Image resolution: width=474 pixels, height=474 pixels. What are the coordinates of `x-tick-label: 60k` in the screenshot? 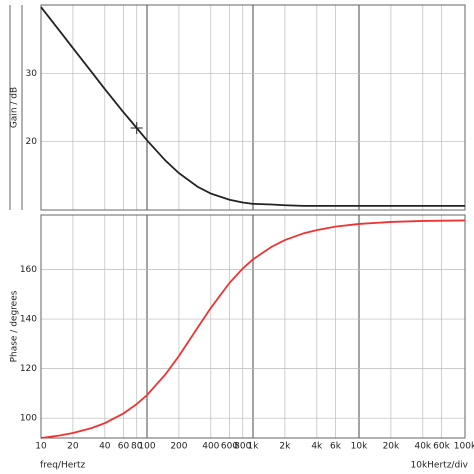 It's located at (441, 447).